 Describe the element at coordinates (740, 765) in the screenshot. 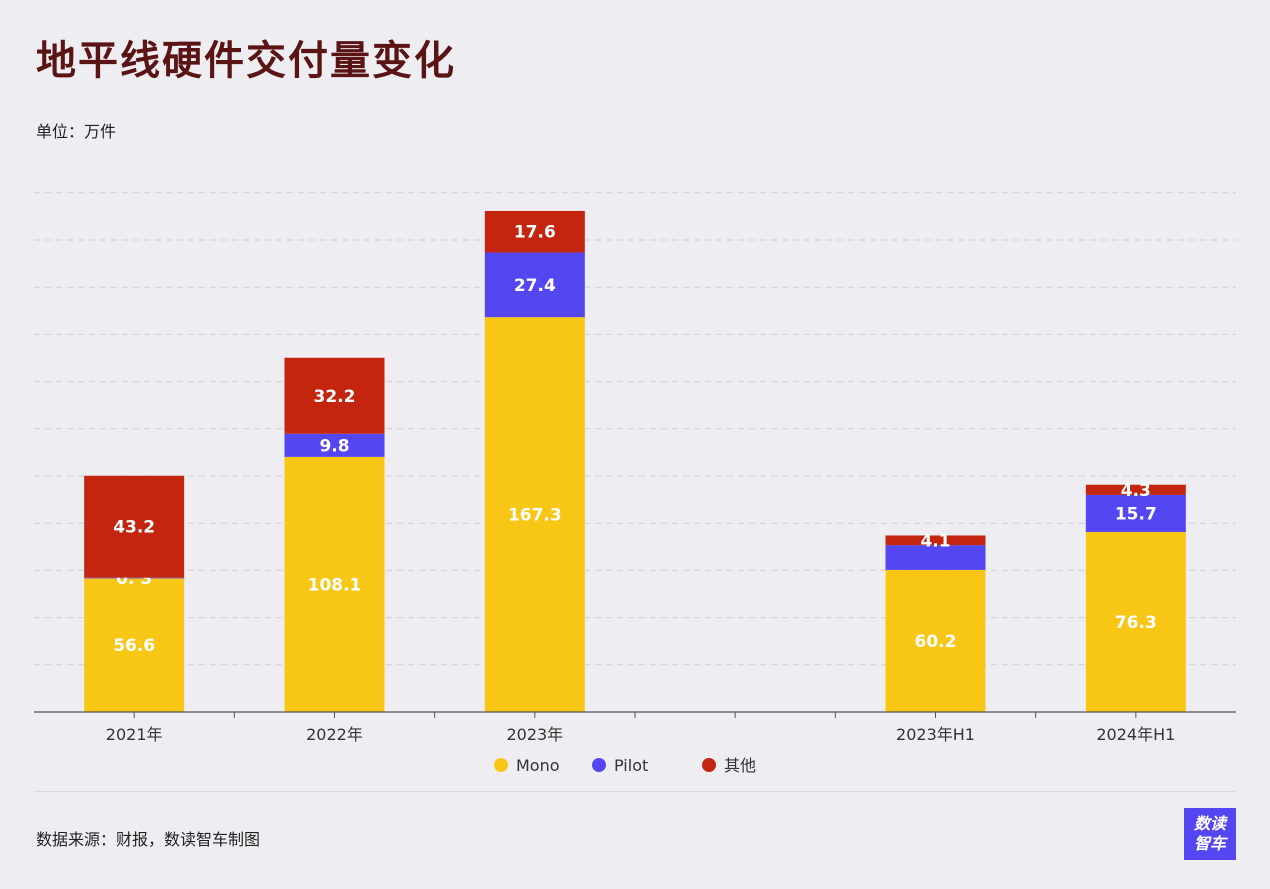

I see `legend-label-other: 其他` at that location.